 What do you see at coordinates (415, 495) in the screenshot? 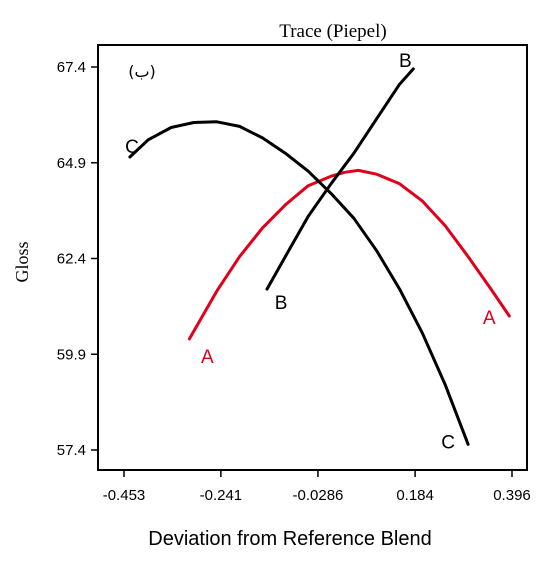
I see `x-tick-label: 0.184` at bounding box center [415, 495].